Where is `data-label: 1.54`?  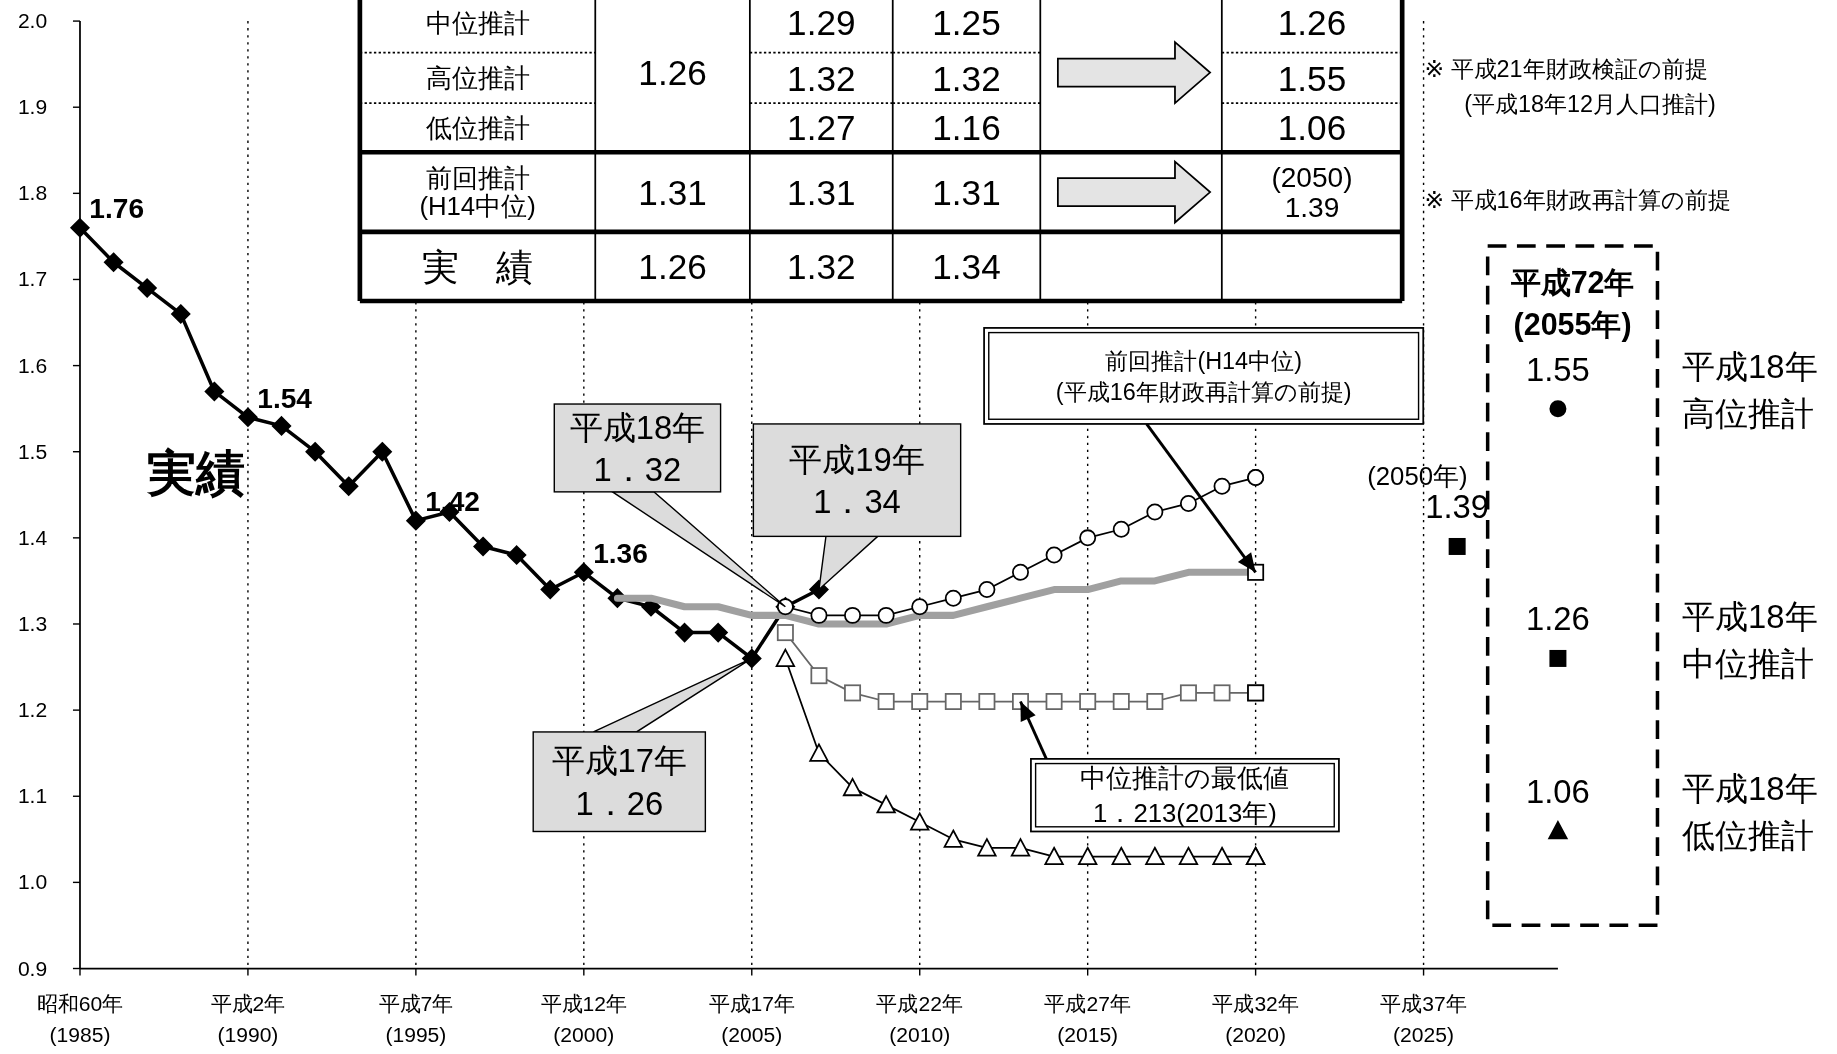 data-label: 1.54 is located at coordinates (285, 398).